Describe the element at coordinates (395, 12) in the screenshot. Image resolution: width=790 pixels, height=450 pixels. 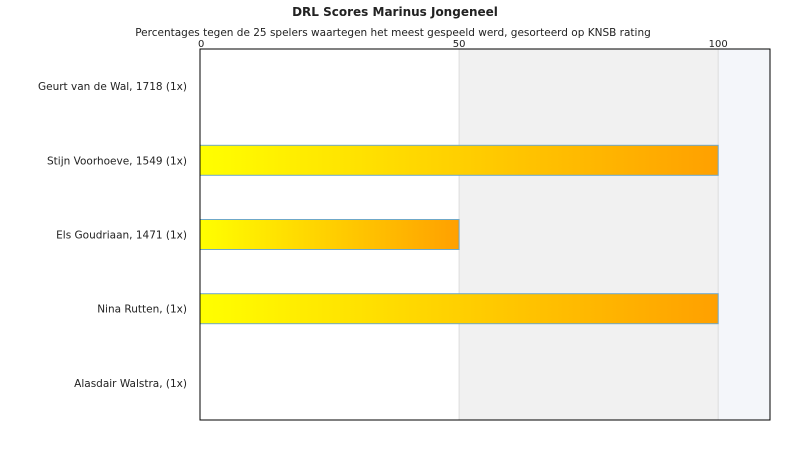
I see `chart-title: DRL Scores Marinus Jongeneel` at that location.